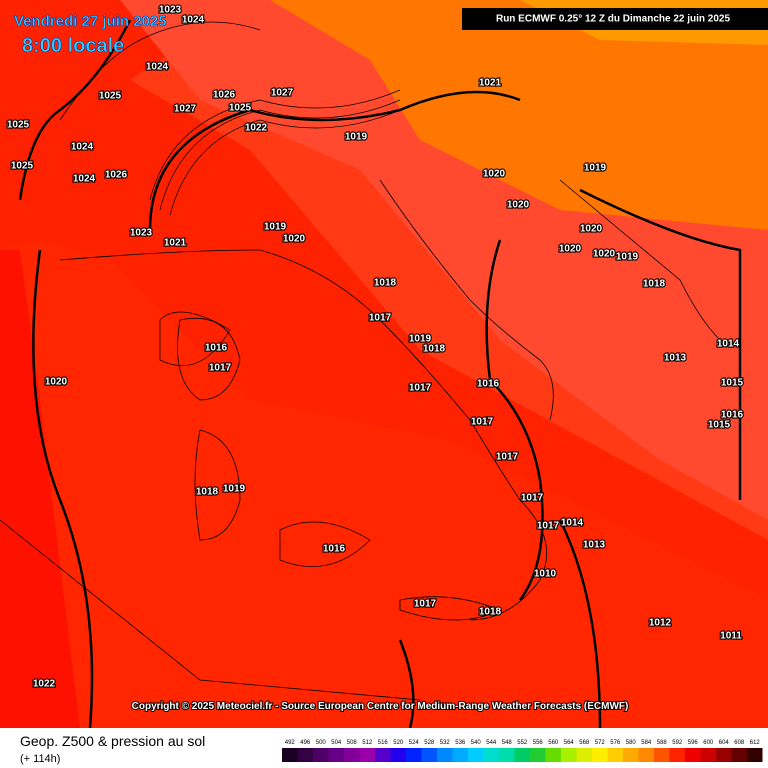  I want to click on scale-label: 492, so click(290, 743).